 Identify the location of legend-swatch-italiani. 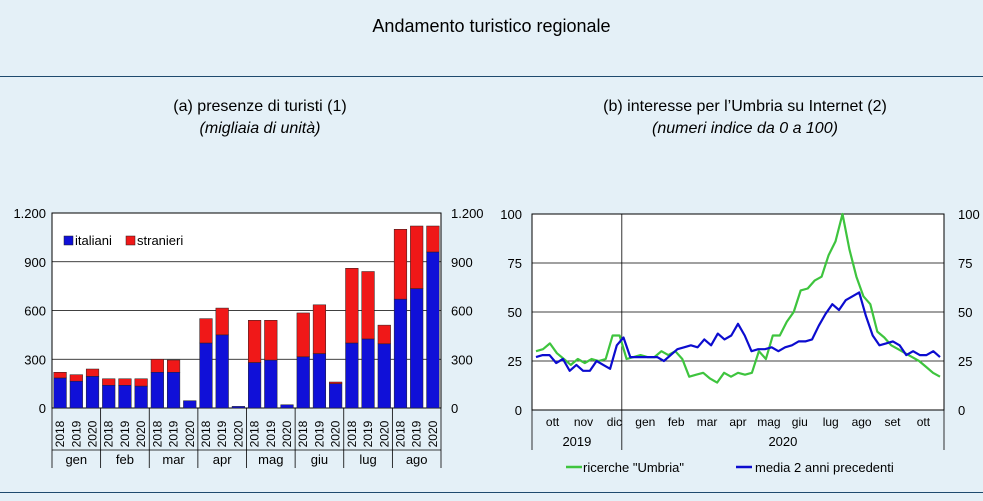
(68, 240).